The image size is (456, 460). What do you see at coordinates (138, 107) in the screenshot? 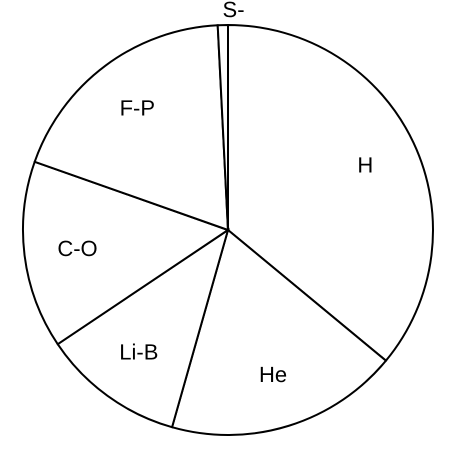
I see `slice-label: F-P` at bounding box center [138, 107].